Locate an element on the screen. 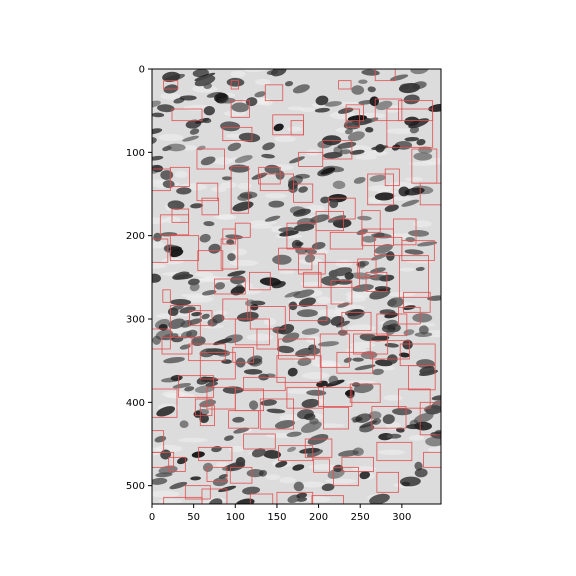 This screenshot has width=576, height=576. y-tick-label: 300 is located at coordinates (135, 320).